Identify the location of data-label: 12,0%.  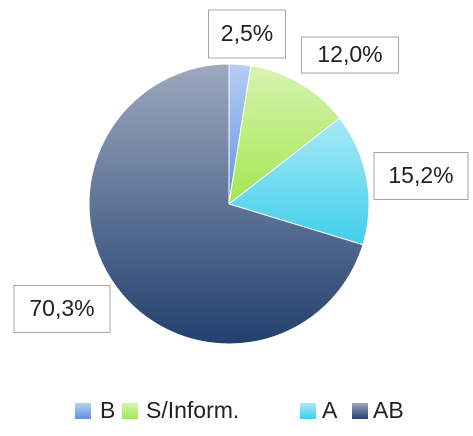
(349, 54).